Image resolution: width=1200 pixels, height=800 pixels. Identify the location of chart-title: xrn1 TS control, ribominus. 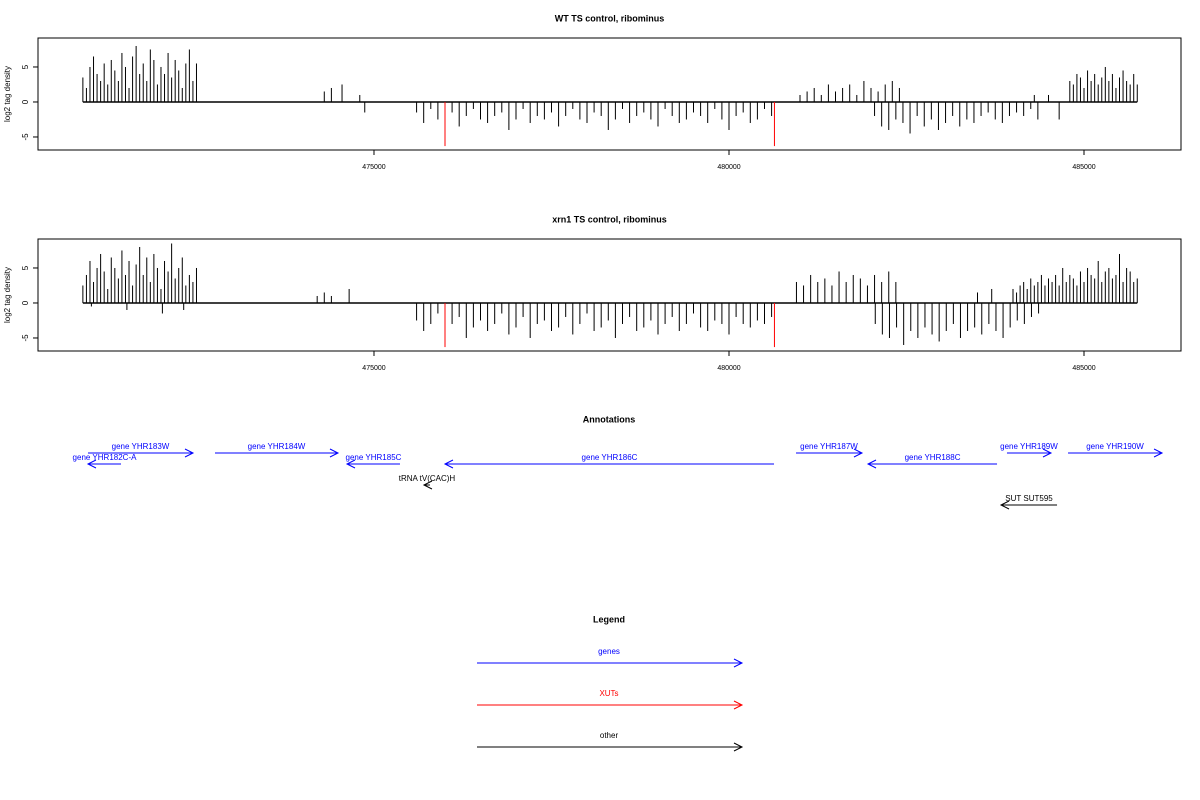
(609, 219).